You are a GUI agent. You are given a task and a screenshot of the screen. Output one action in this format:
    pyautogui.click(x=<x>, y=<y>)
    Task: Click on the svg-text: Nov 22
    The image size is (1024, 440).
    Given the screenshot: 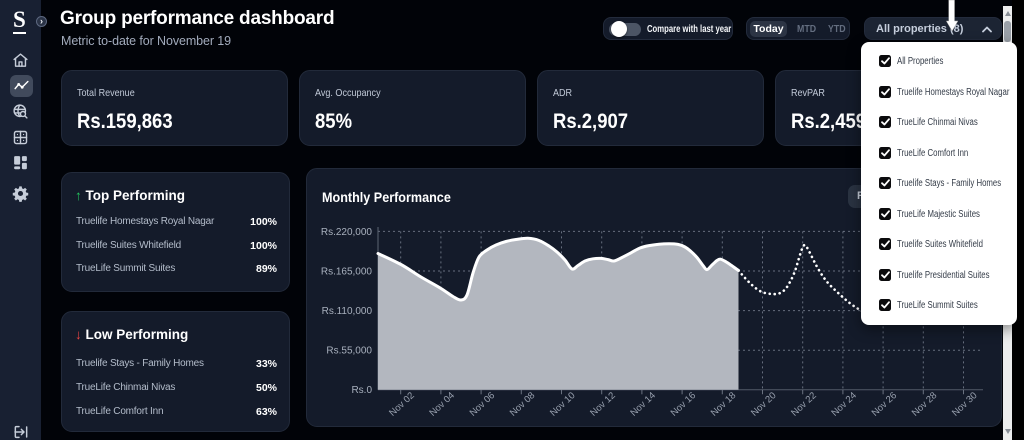 What is the action you would take?
    pyautogui.click(x=804, y=404)
    